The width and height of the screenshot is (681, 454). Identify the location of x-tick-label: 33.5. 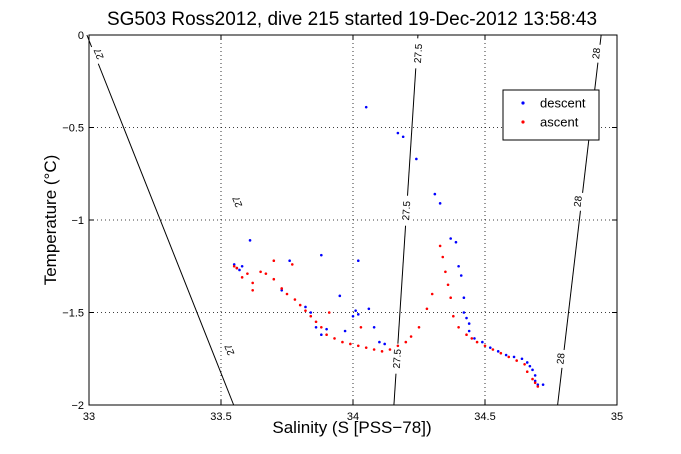
(220, 417).